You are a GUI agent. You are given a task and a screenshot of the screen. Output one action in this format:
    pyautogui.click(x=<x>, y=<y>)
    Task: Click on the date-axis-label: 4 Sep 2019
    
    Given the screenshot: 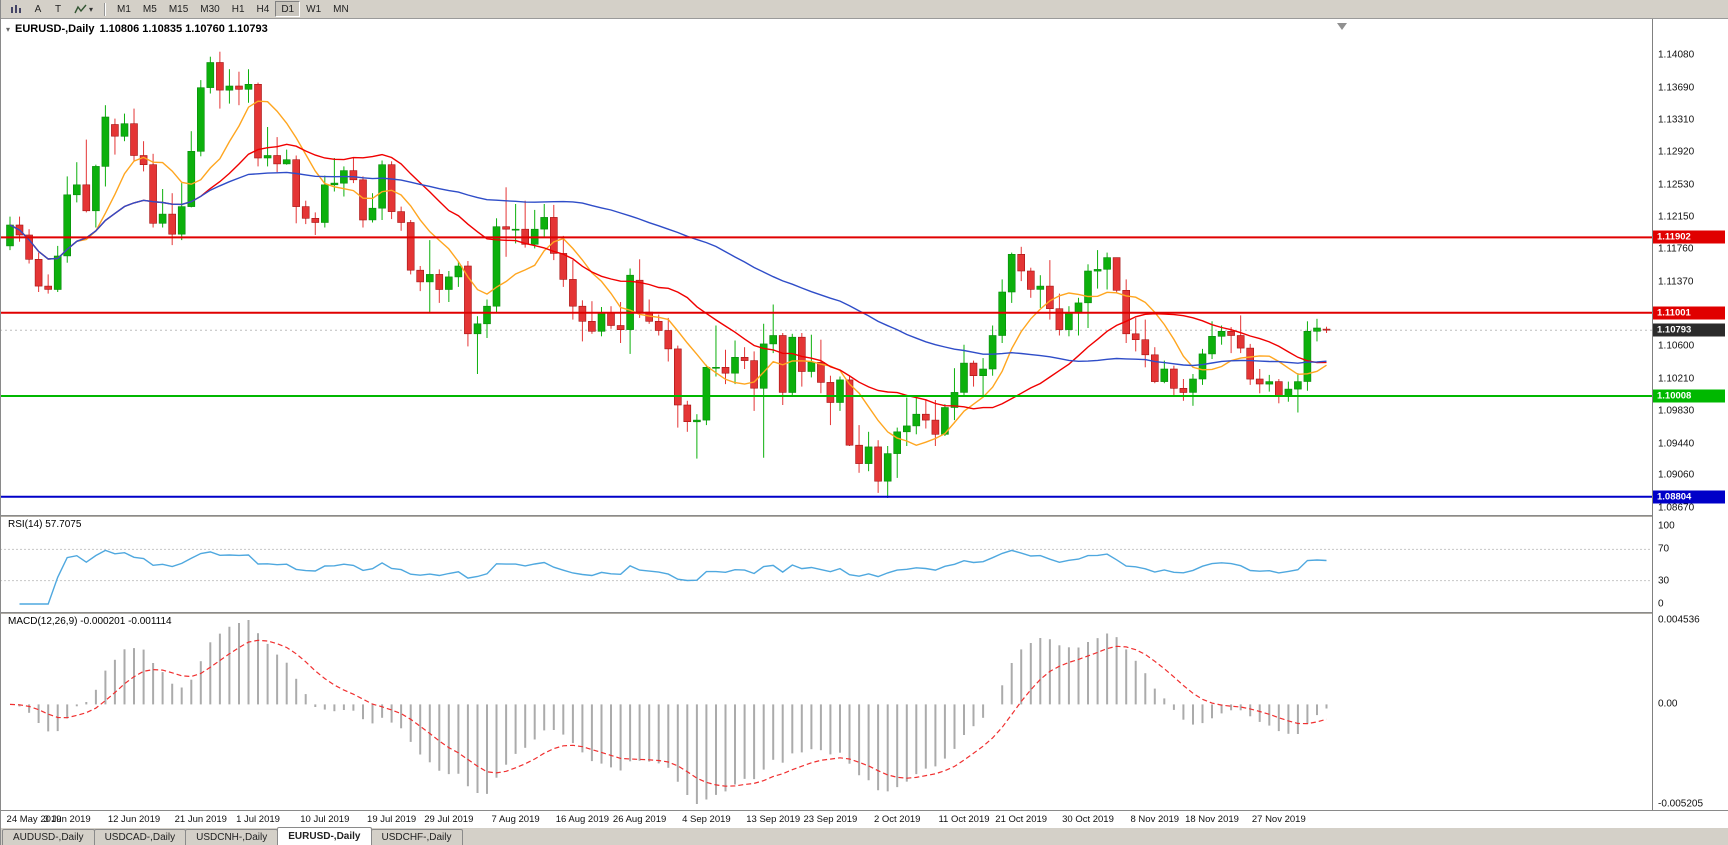 What is the action you would take?
    pyautogui.click(x=706, y=819)
    